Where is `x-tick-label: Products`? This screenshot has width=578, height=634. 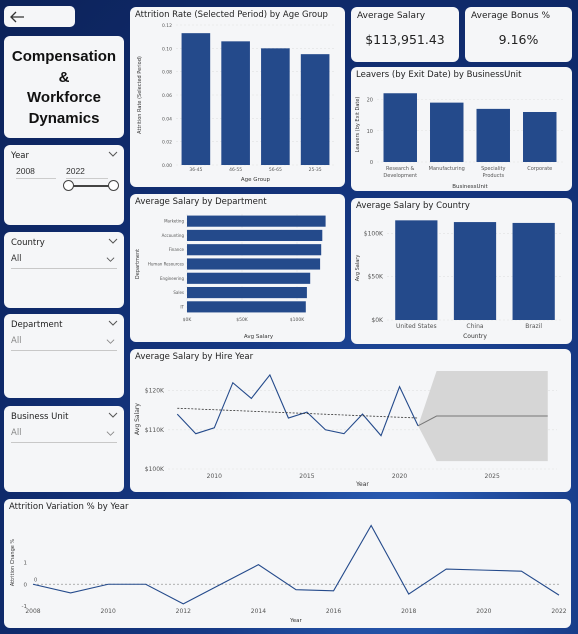
x-tick-label: Products is located at coordinates (493, 176).